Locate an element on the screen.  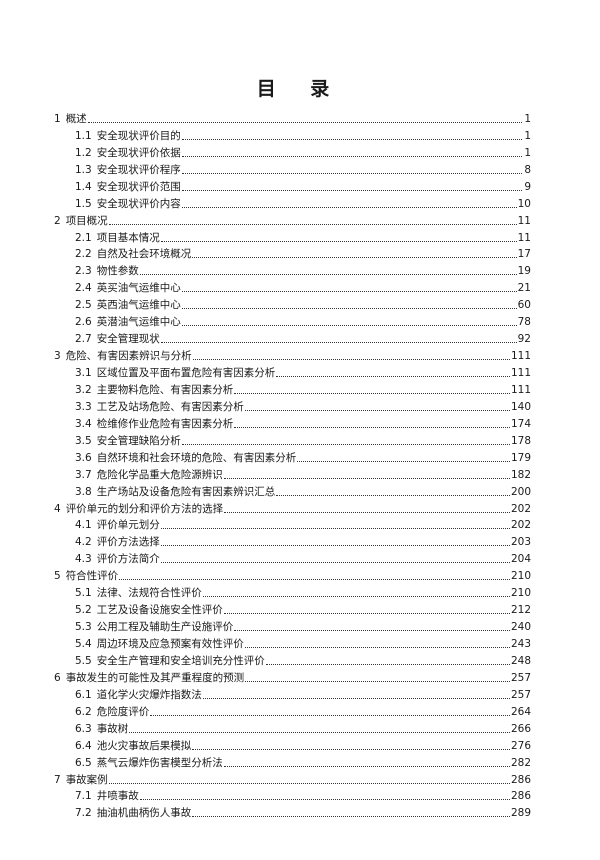
toc-entry-number: 6.1 is located at coordinates (83, 694).